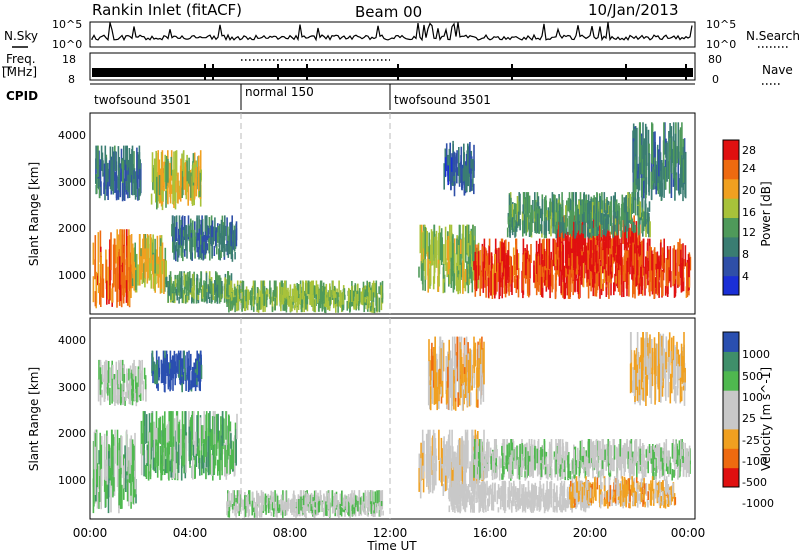 The image size is (800, 554). Describe the element at coordinates (749, 213) in the screenshot. I see `power-colorbar-ticks: 28 24 20 16 12 8 4` at that location.